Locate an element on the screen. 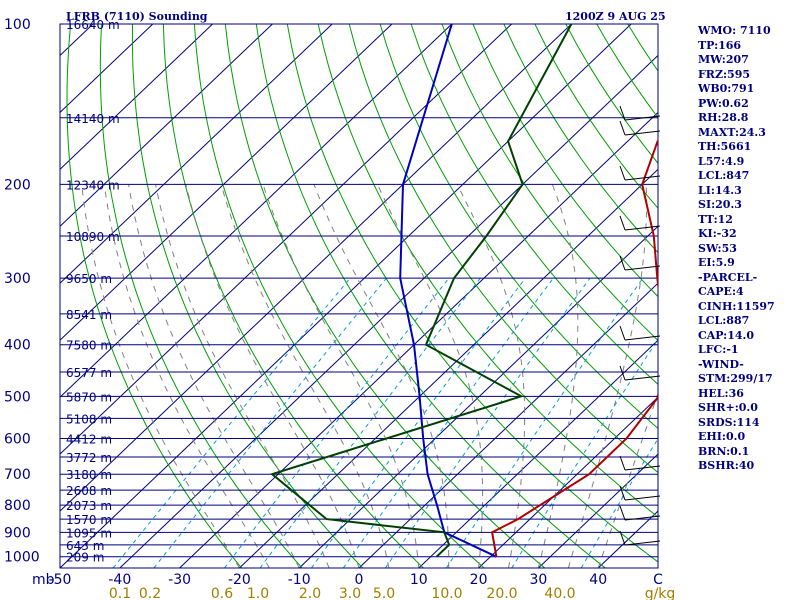 The image size is (800, 600). height-label: 16640 m is located at coordinates (93, 25).